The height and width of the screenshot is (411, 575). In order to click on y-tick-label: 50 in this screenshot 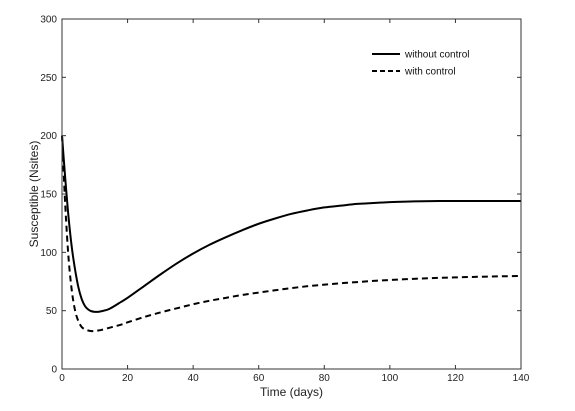, I will do `click(52, 311)`.